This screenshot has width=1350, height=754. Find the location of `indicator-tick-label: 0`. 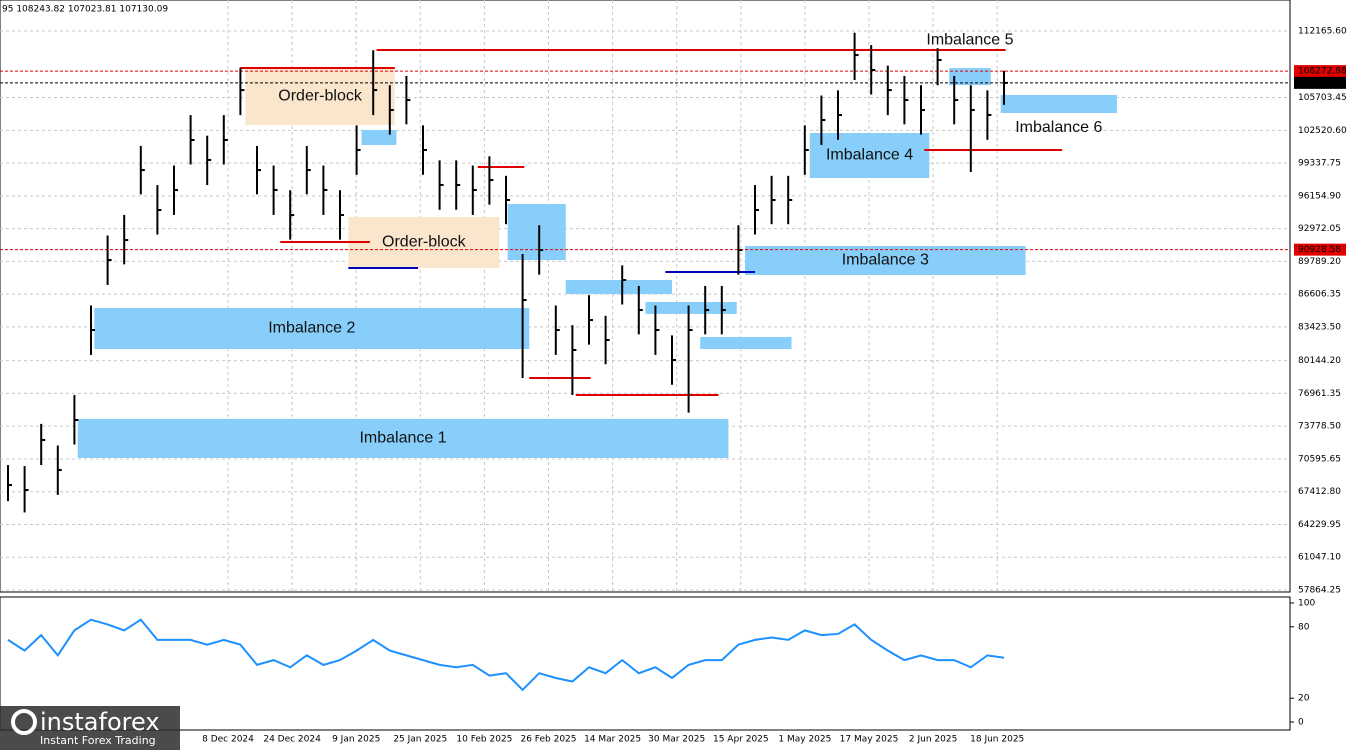

indicator-tick-label: 0 is located at coordinates (1301, 723).